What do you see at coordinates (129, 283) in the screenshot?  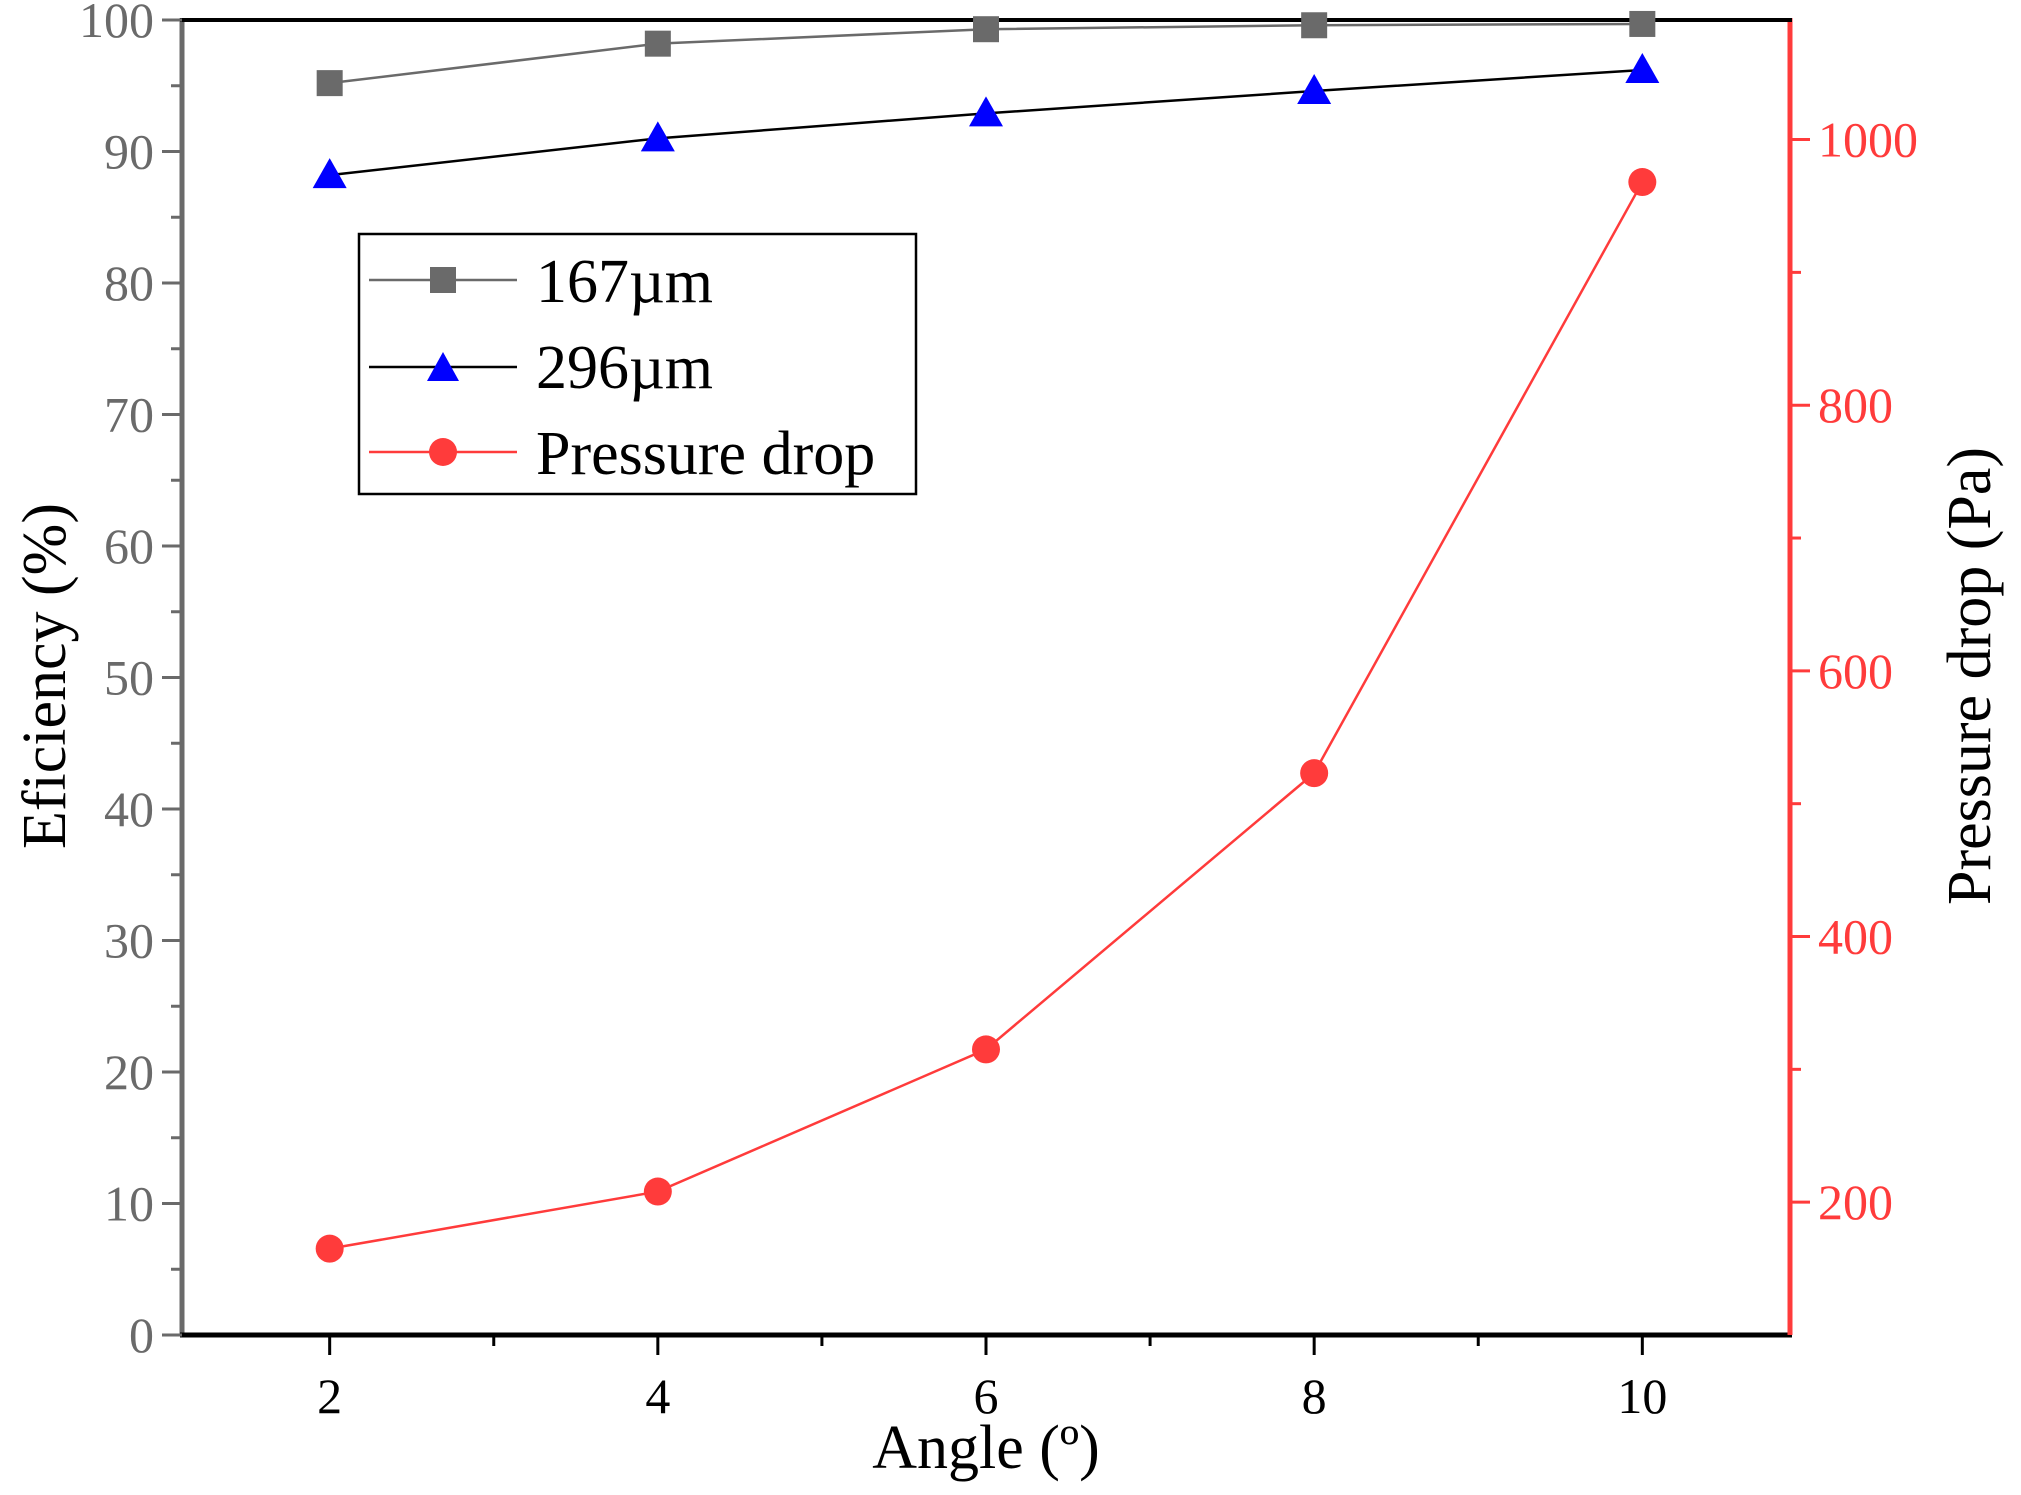 I see `left-y-tick-label: 80` at bounding box center [129, 283].